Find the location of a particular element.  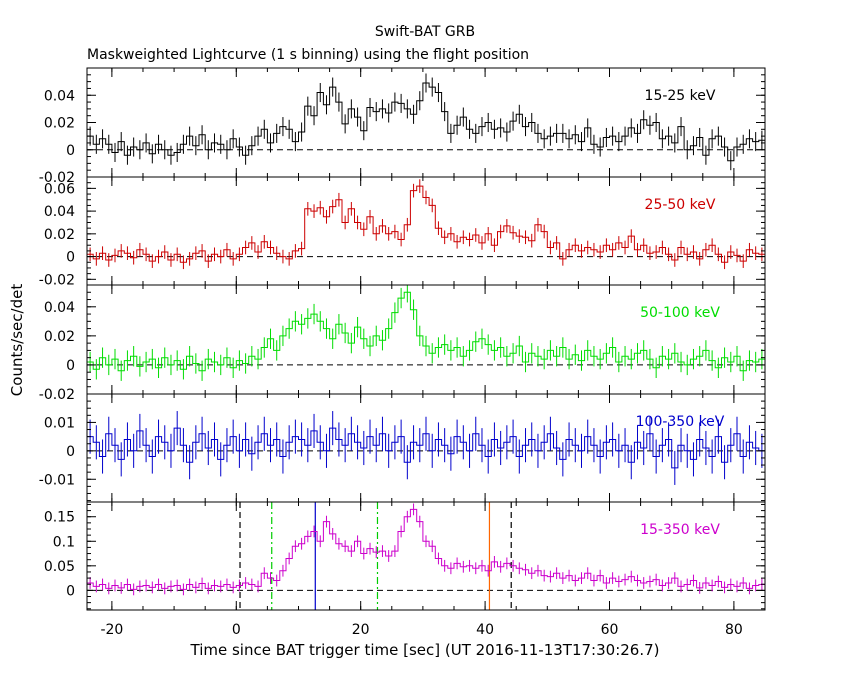

chart-title: Swift-BAT GRB is located at coordinates (425, 32).